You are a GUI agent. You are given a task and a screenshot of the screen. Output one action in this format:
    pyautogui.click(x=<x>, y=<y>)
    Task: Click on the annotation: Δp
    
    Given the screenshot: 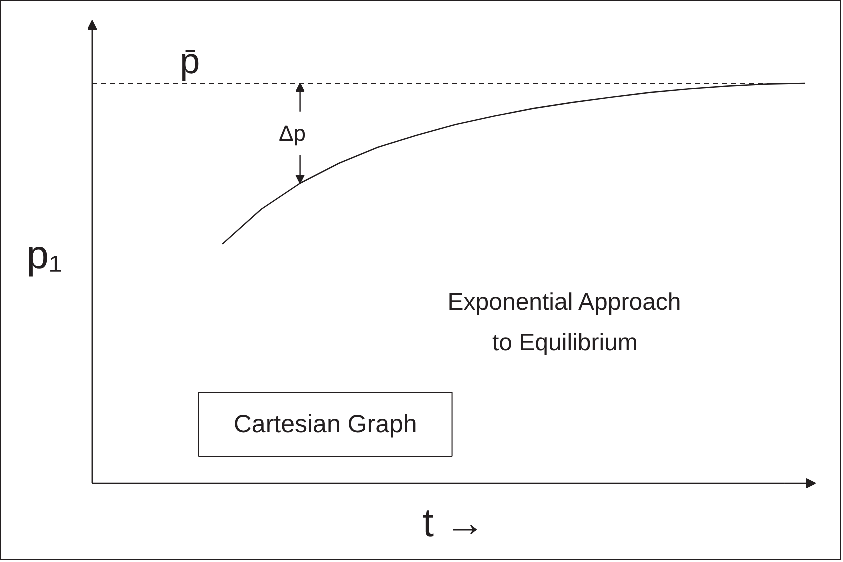 What is the action you would take?
    pyautogui.click(x=292, y=133)
    